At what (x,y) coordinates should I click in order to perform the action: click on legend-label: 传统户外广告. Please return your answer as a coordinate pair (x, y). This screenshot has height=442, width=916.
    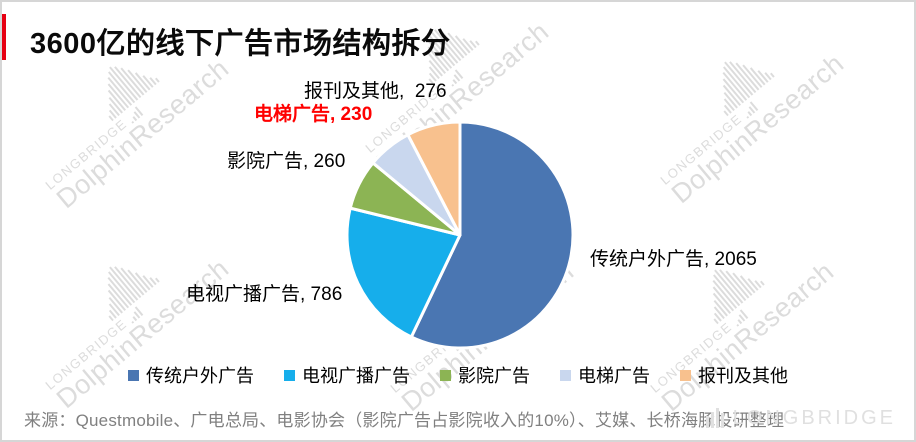
    Looking at the image, I should click on (200, 376).